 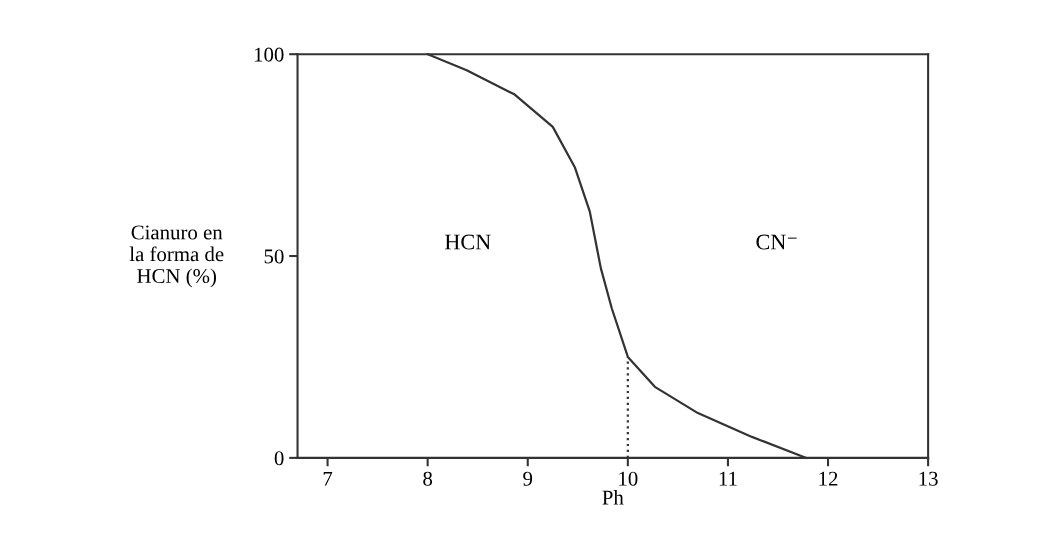 I want to click on y-tick-label: 100, so click(x=269, y=54).